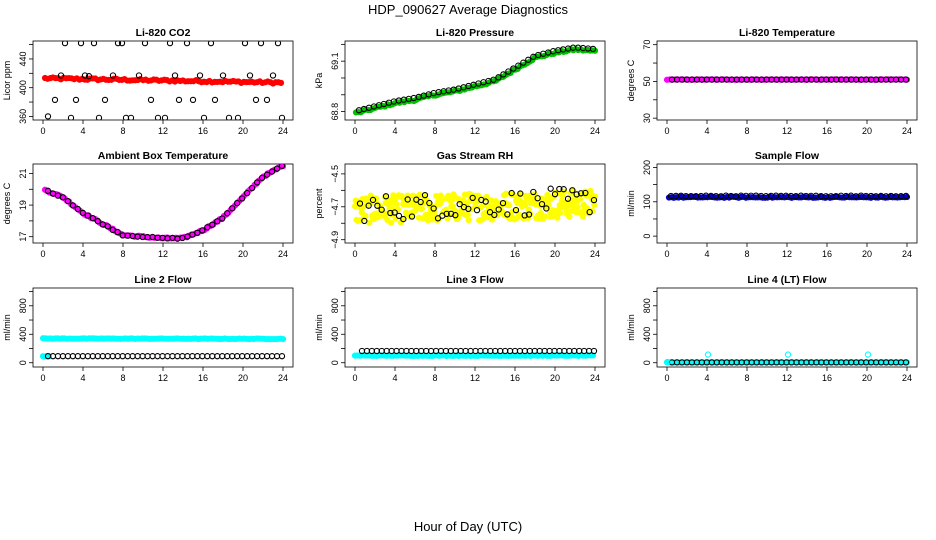  I want to click on x-tick-label: 24, so click(595, 131).